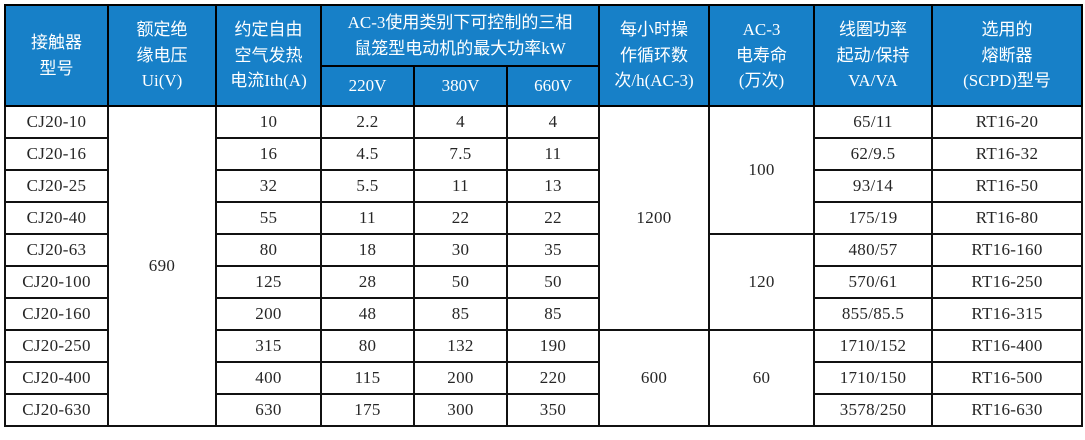 This screenshot has width=1085, height=440. Describe the element at coordinates (553, 250) in the screenshot. I see `p660-cell: 35` at that location.